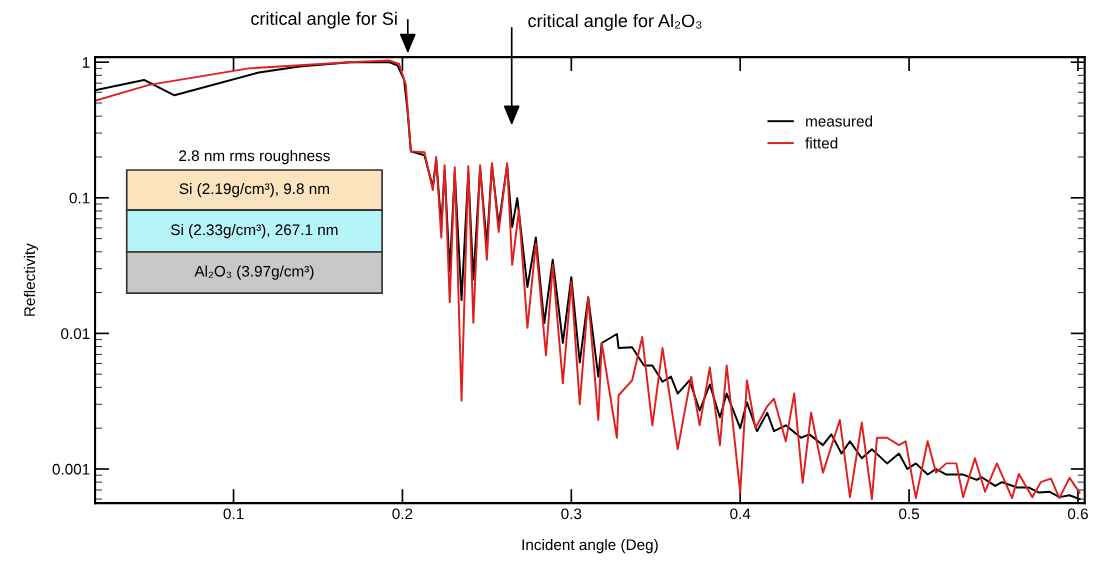 The height and width of the screenshot is (577, 1099). Describe the element at coordinates (254, 157) in the screenshot. I see `annotation: 2.8 nm rms roughness` at that location.